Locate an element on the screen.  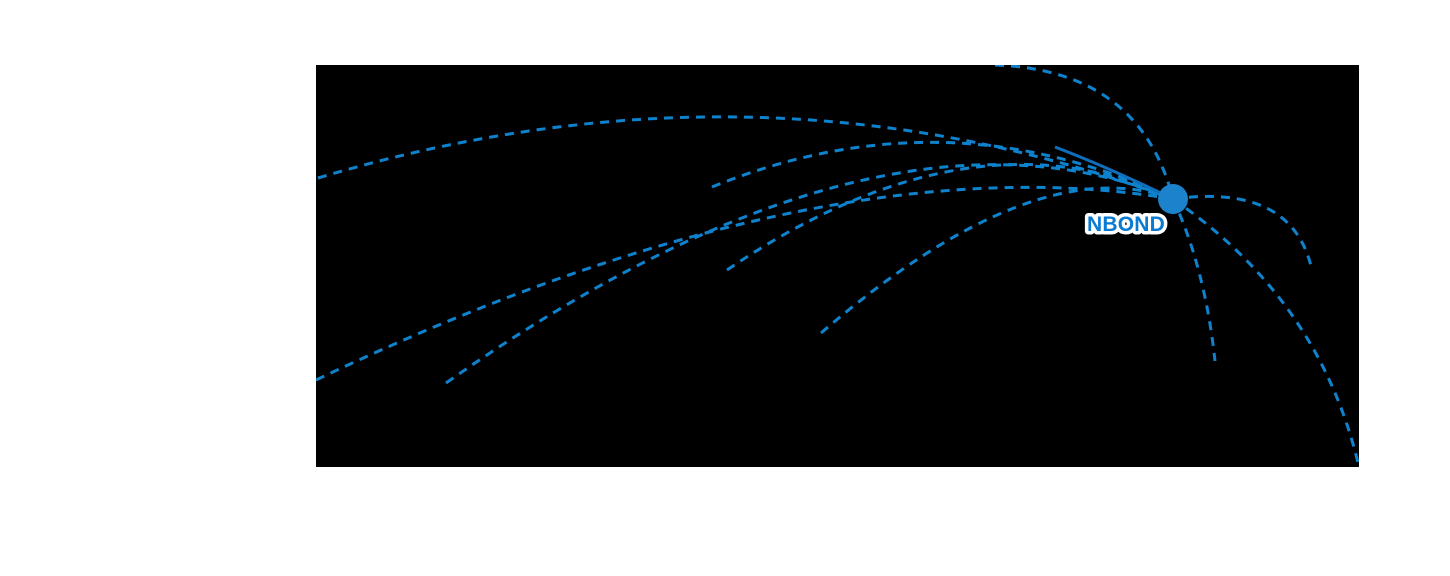
node-label-nbond: NBOND is located at coordinates (1126, 224).